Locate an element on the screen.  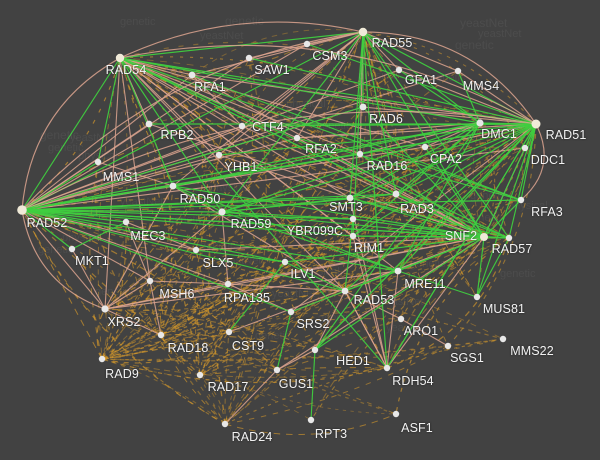
node-rad57 is located at coordinates (509, 238).